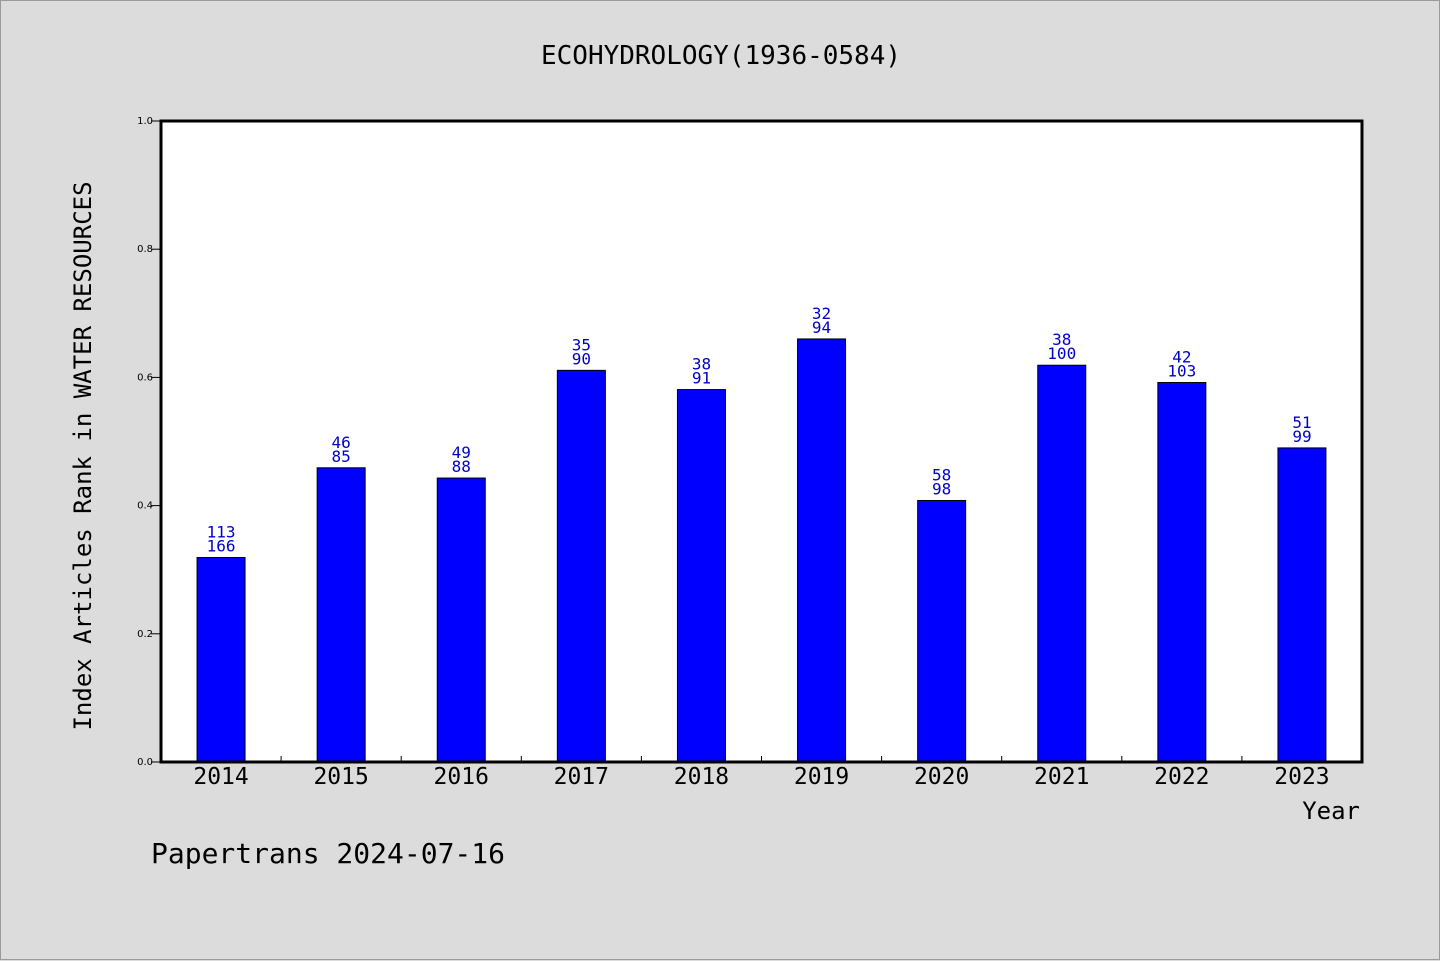 The height and width of the screenshot is (961, 1440). Describe the element at coordinates (341, 615) in the screenshot. I see `bar-2015` at that location.